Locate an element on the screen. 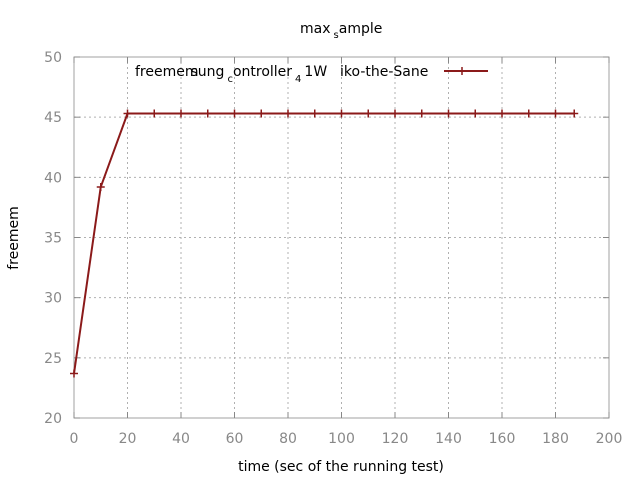 This screenshot has width=640, height=480. legend: freememsung controller 4 1W iko-the-Sane is located at coordinates (311, 74).